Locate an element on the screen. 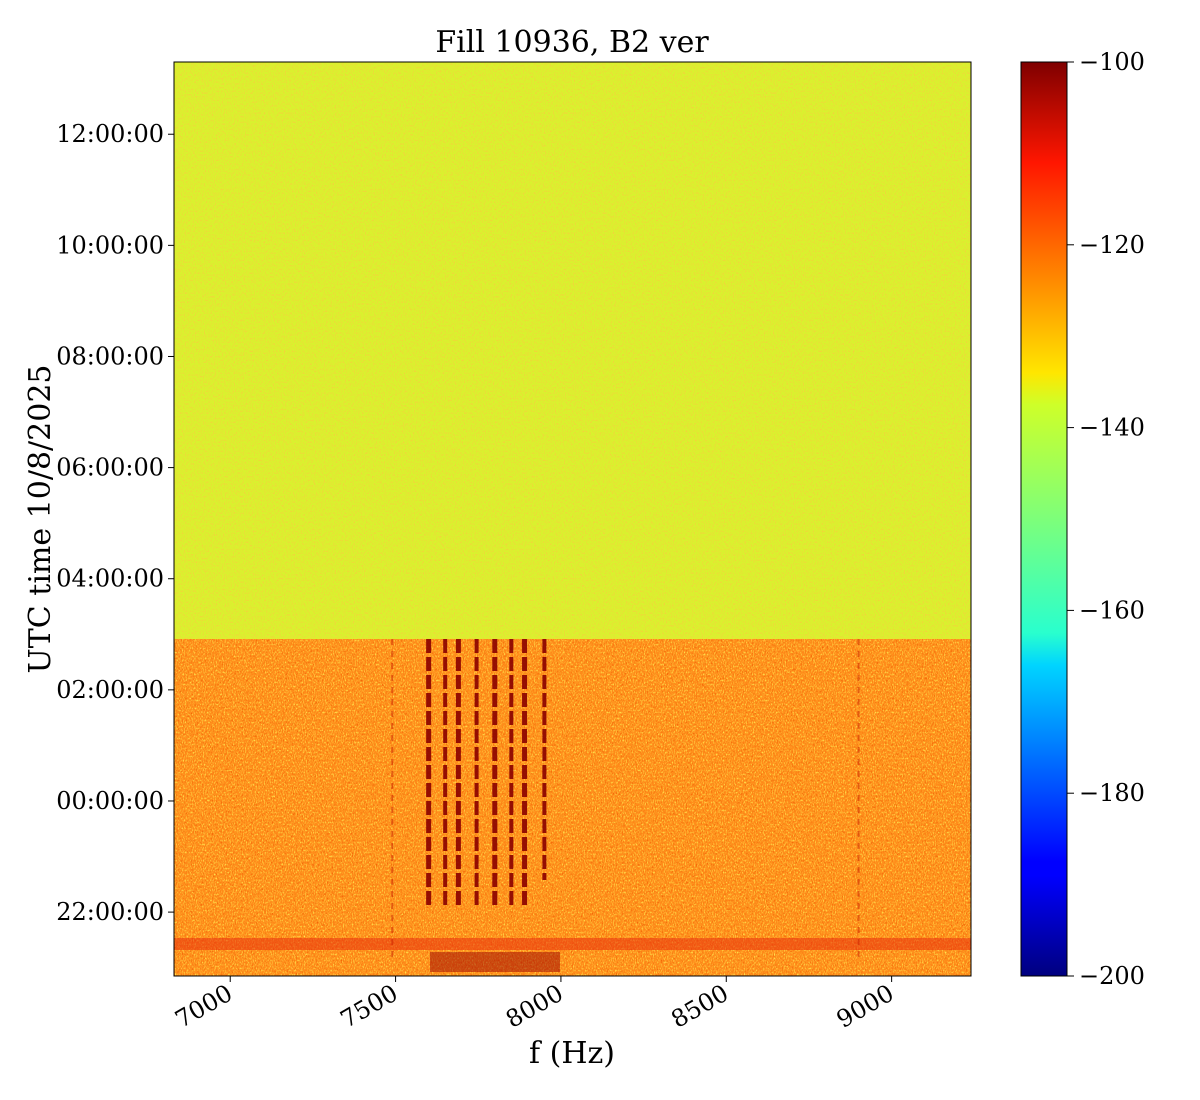  colorbar-tick-label: −100 is located at coordinates (1112, 62).